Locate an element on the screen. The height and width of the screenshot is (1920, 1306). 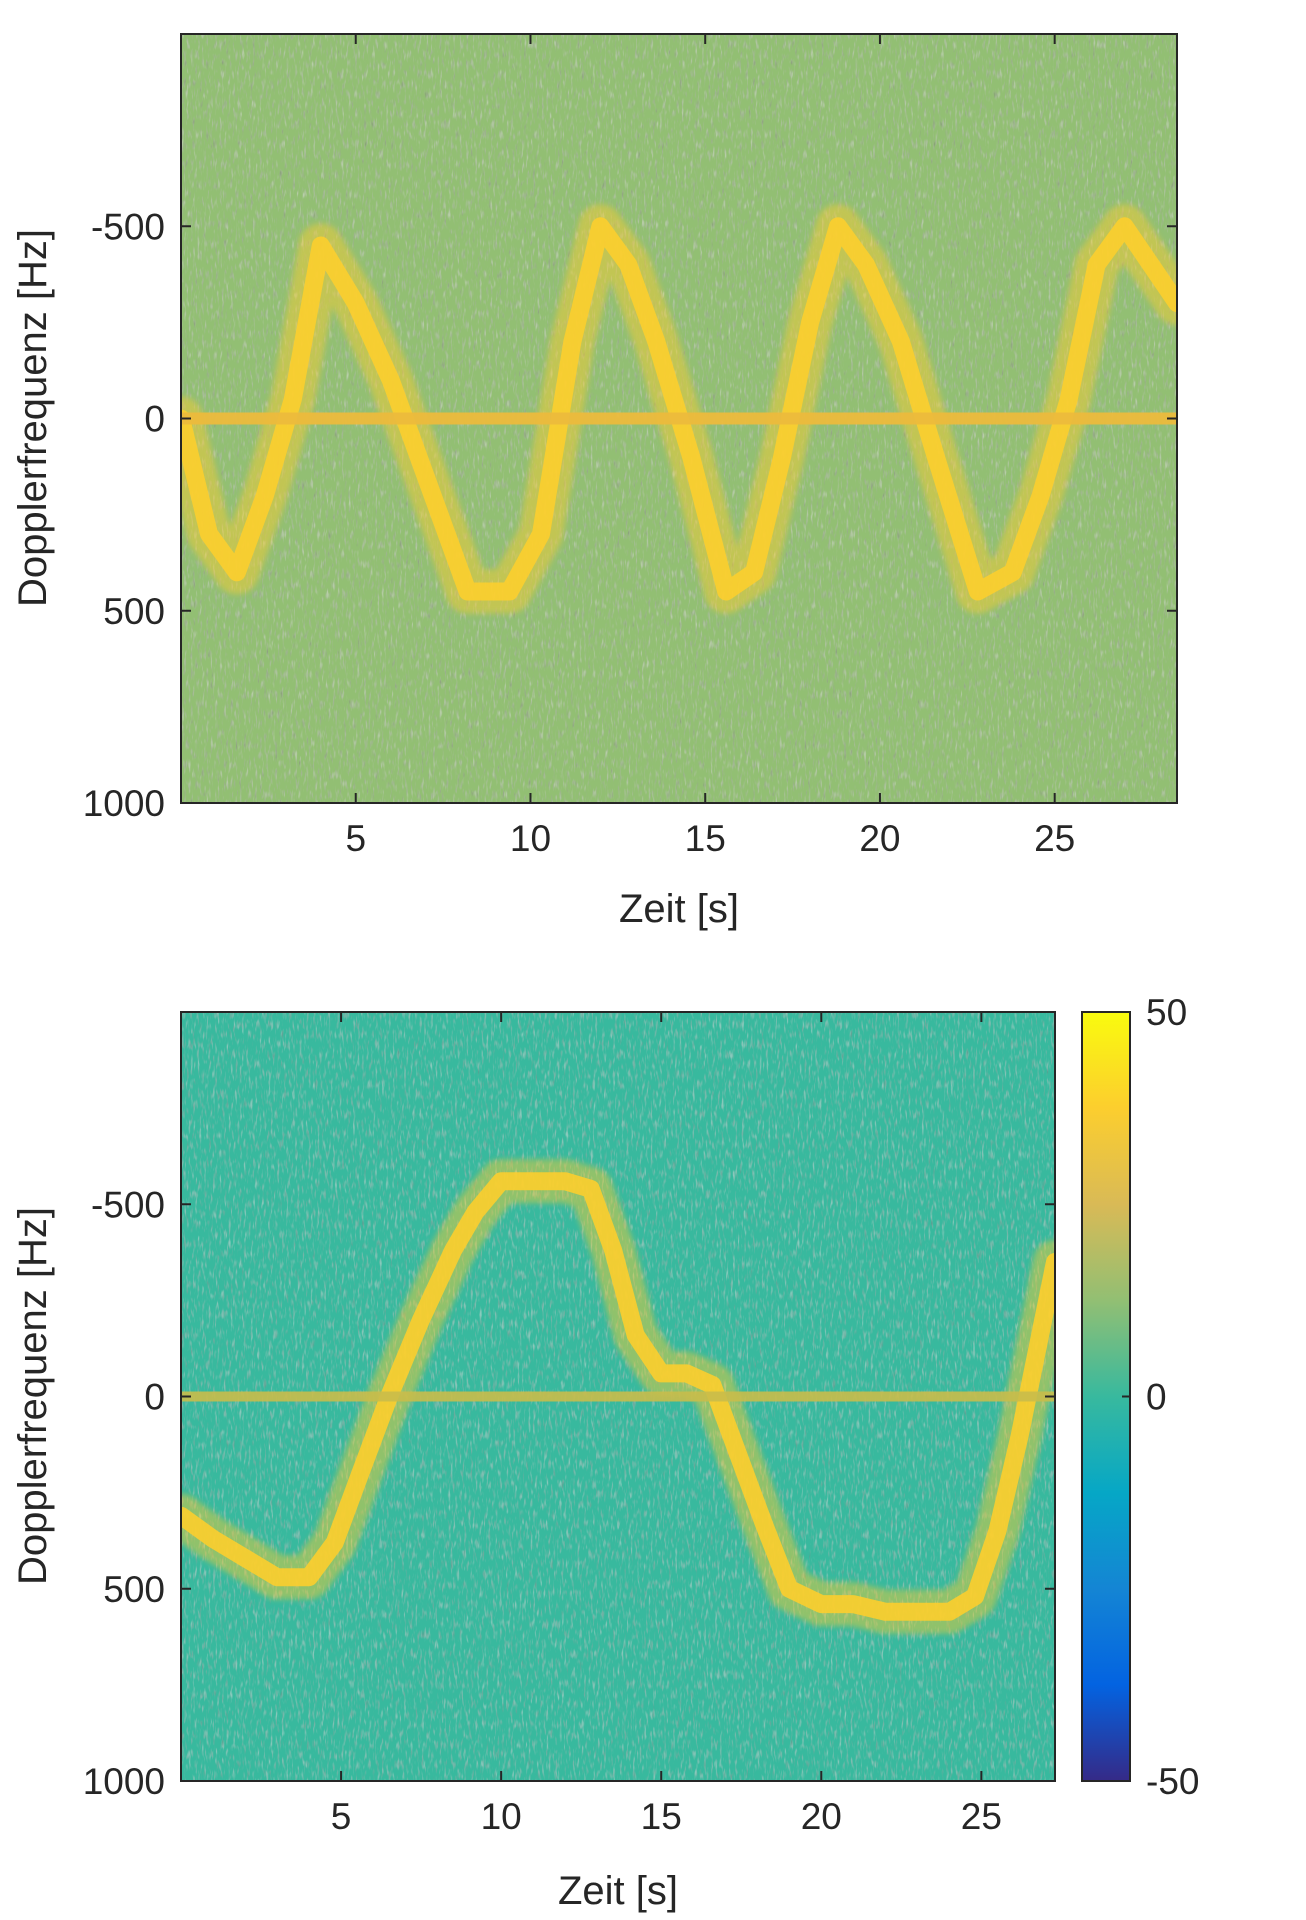
colorbar: -50 0 50 is located at coordinates (1140, 1397).